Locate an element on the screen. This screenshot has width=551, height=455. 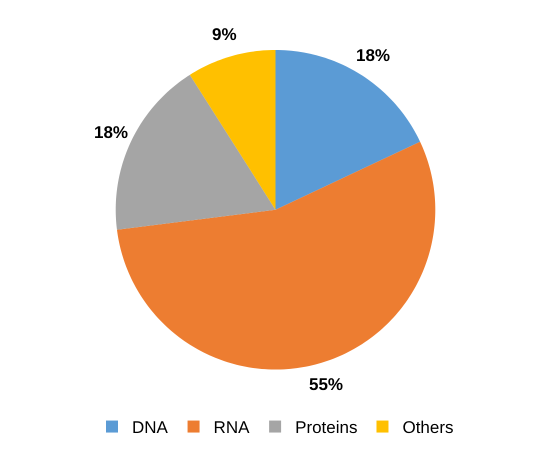
legend-label: DNA is located at coordinates (150, 428).